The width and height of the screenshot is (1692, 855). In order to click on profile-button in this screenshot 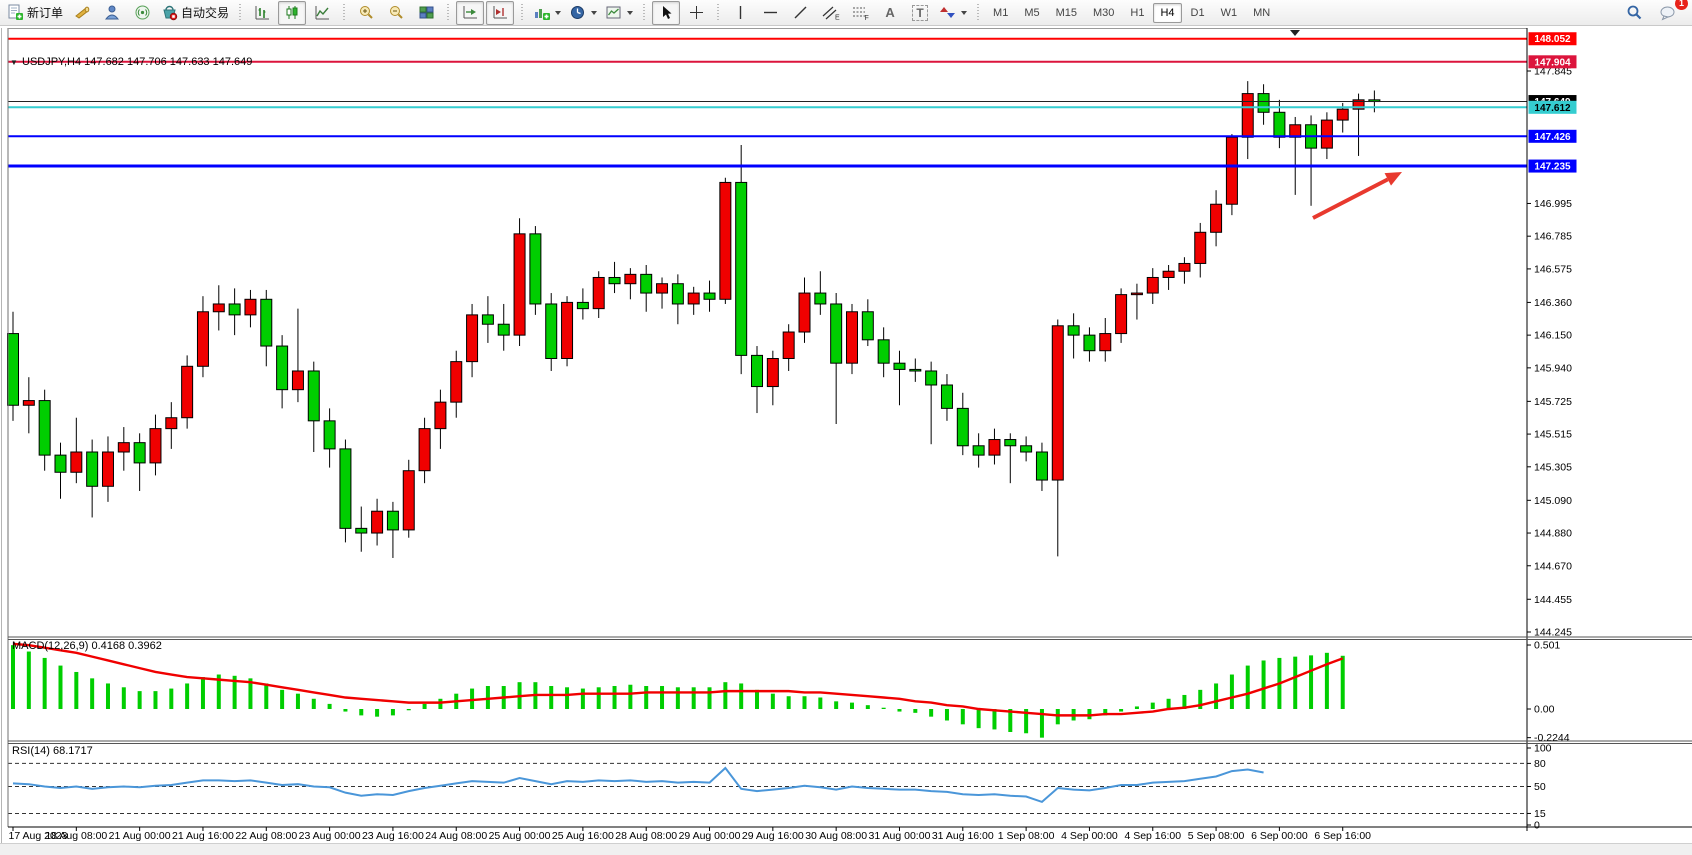, I will do `click(112, 13)`.